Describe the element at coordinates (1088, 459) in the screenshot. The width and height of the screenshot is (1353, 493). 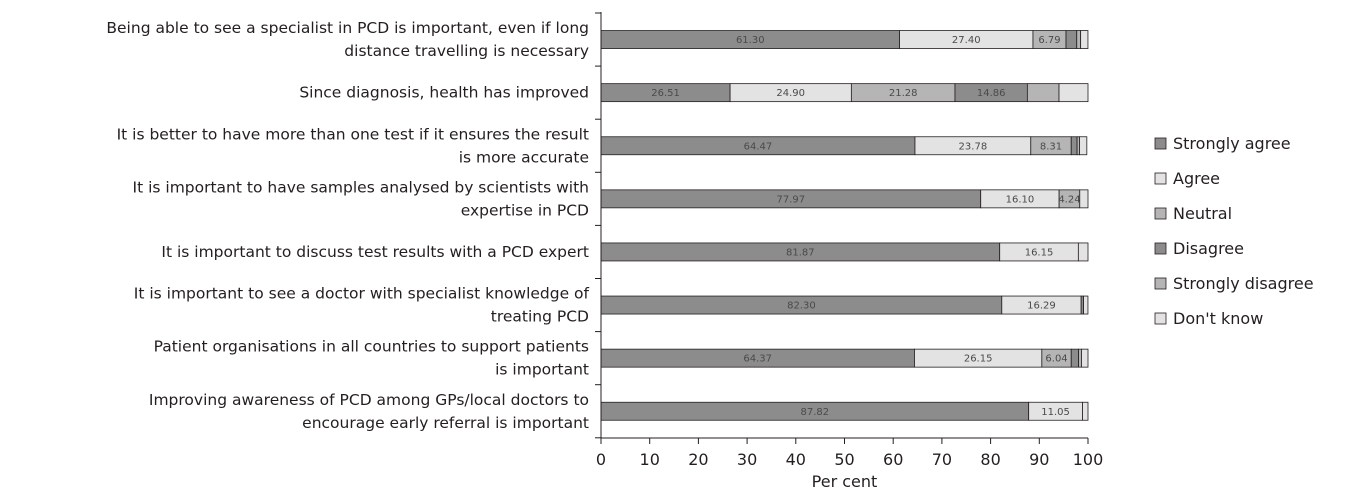
I see `x-tick-label: 100` at that location.